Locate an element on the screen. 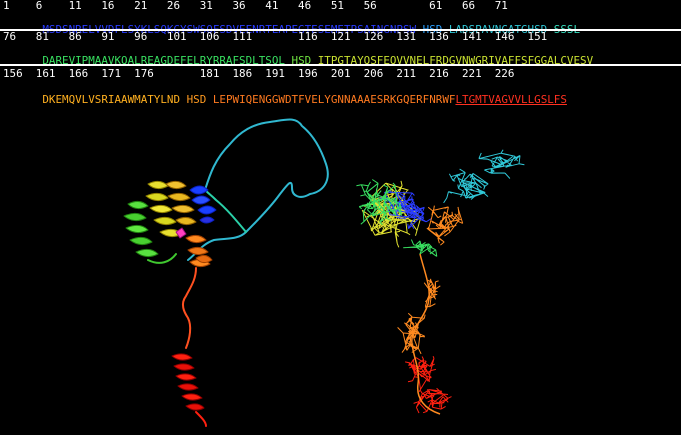 The height and width of the screenshot is (435, 681). helix-red is located at coordinates (189, 390).